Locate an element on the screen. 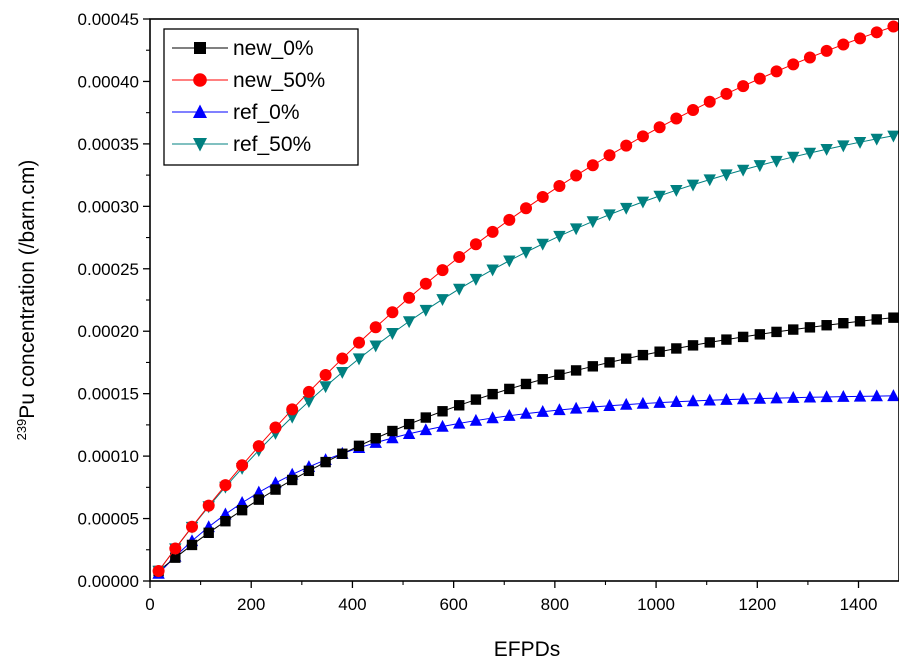  y-tick-label: 0.00030 is located at coordinates (108, 206).